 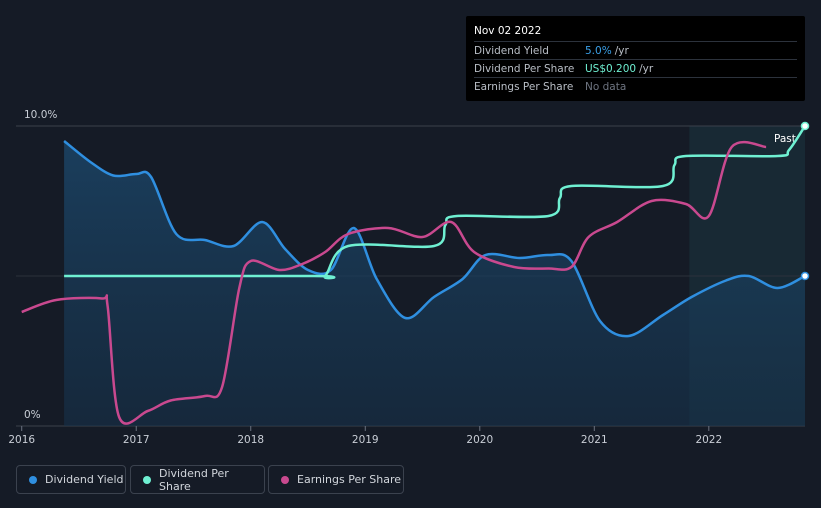 What do you see at coordinates (32, 415) in the screenshot?
I see `y-axis-bottom-label: 0%` at bounding box center [32, 415].